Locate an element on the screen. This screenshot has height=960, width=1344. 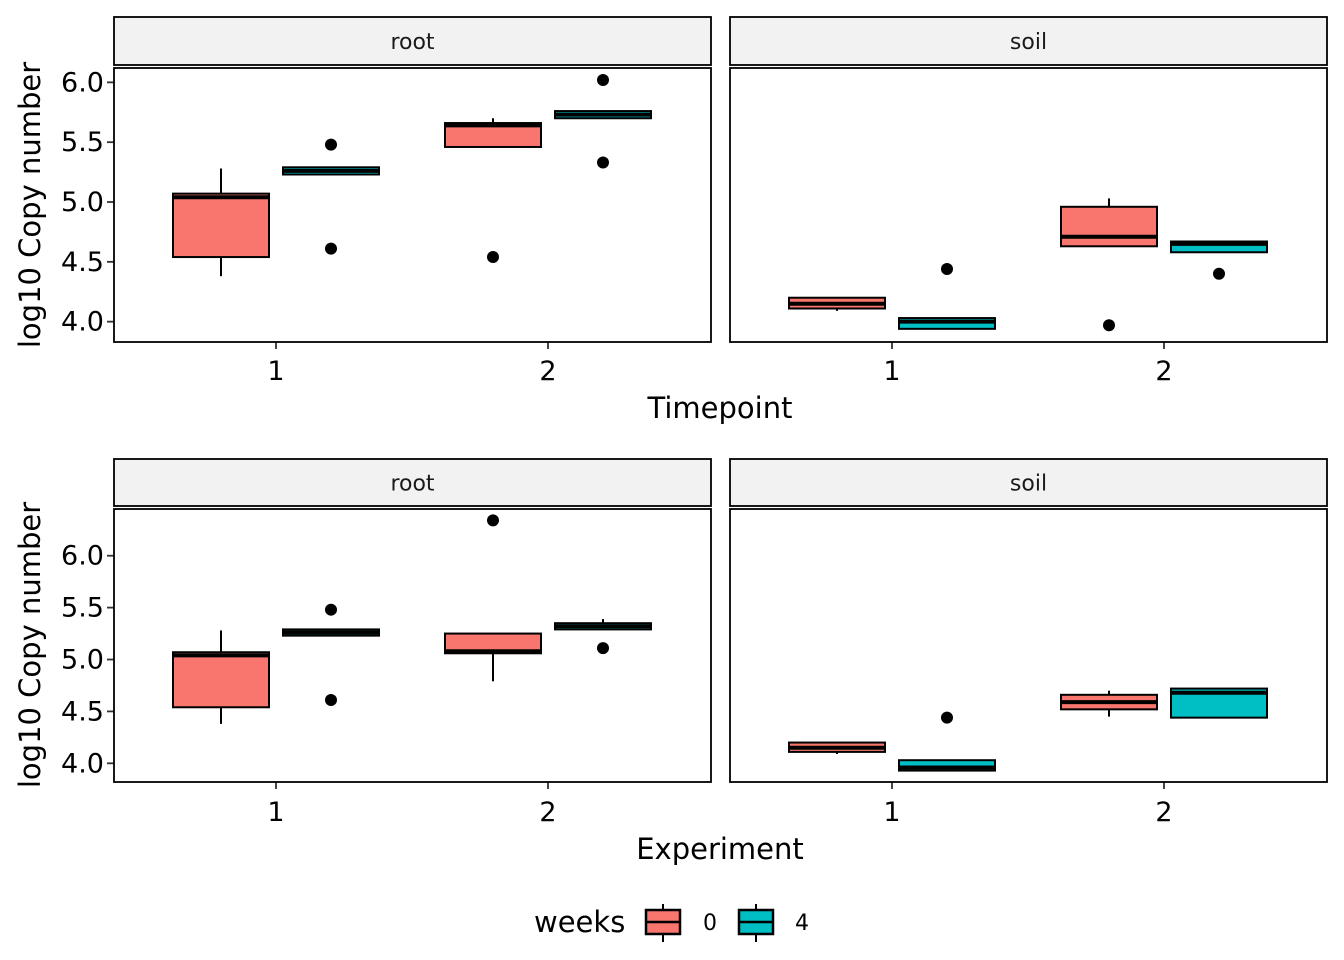
legend-label-weeks-0: 0 is located at coordinates (710, 923).